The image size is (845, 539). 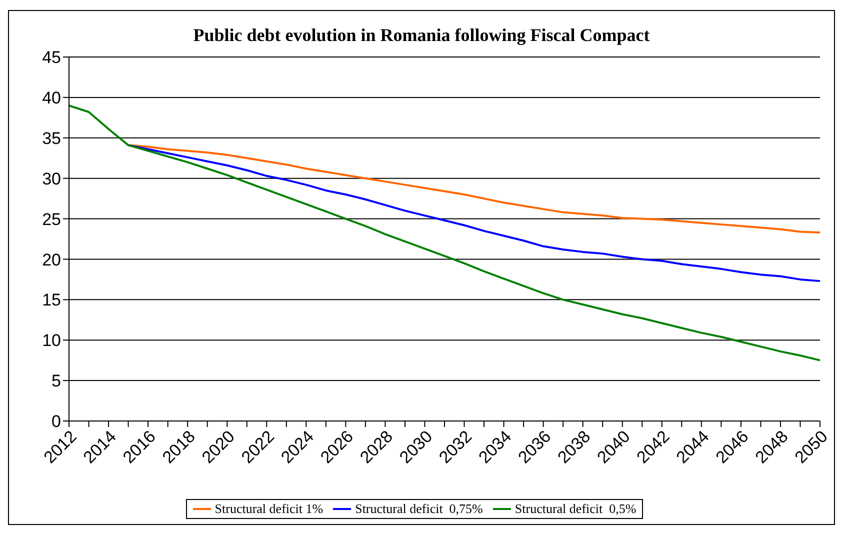 What do you see at coordinates (51, 260) in the screenshot?
I see `y-tick-label: 20` at bounding box center [51, 260].